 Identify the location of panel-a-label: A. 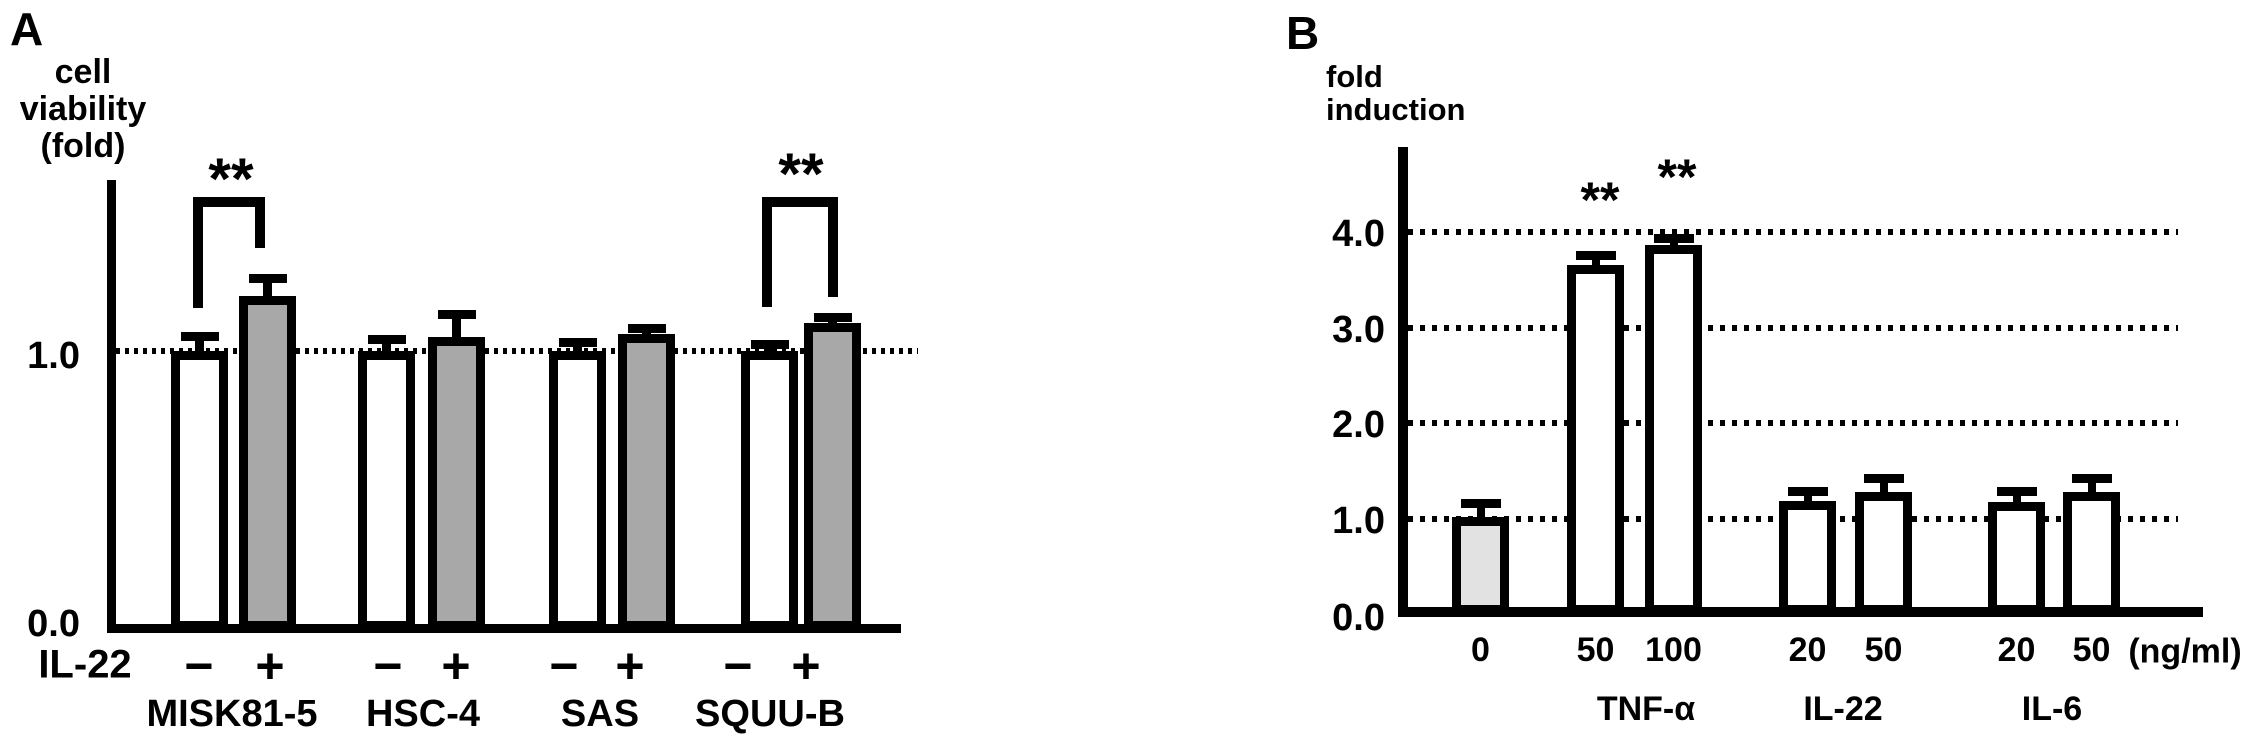
(27, 29).